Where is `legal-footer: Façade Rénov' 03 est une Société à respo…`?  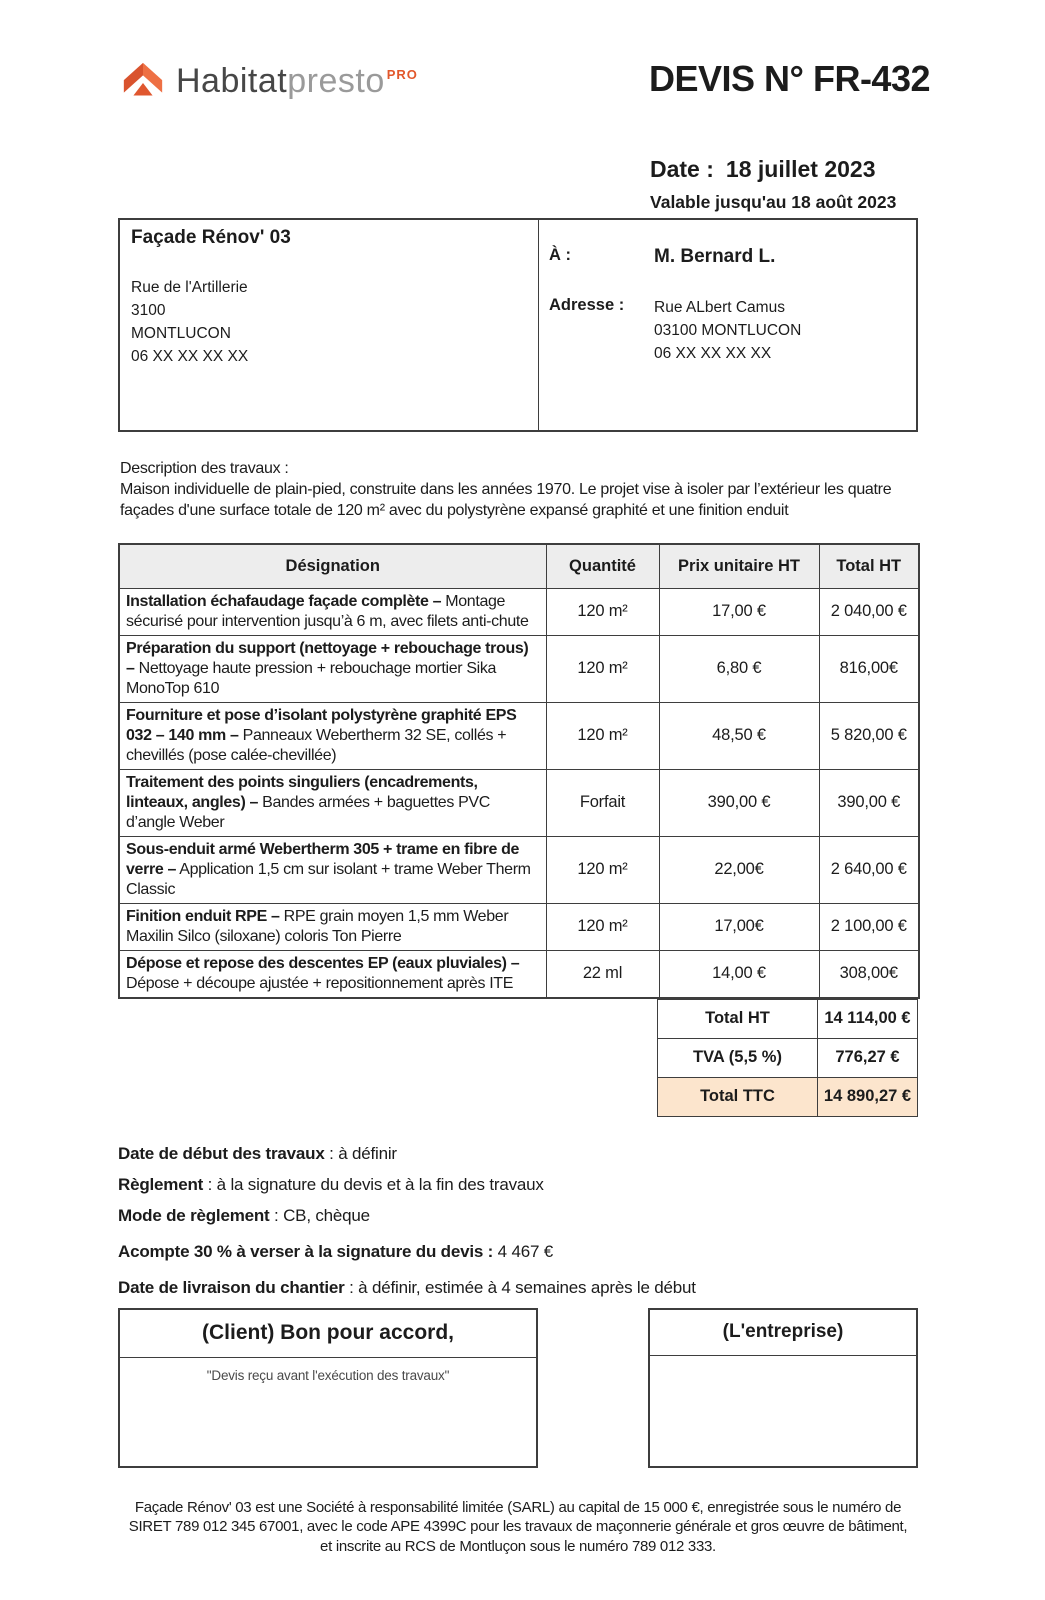 legal-footer: Façade Rénov' 03 est une Société à respo… is located at coordinates (518, 1527).